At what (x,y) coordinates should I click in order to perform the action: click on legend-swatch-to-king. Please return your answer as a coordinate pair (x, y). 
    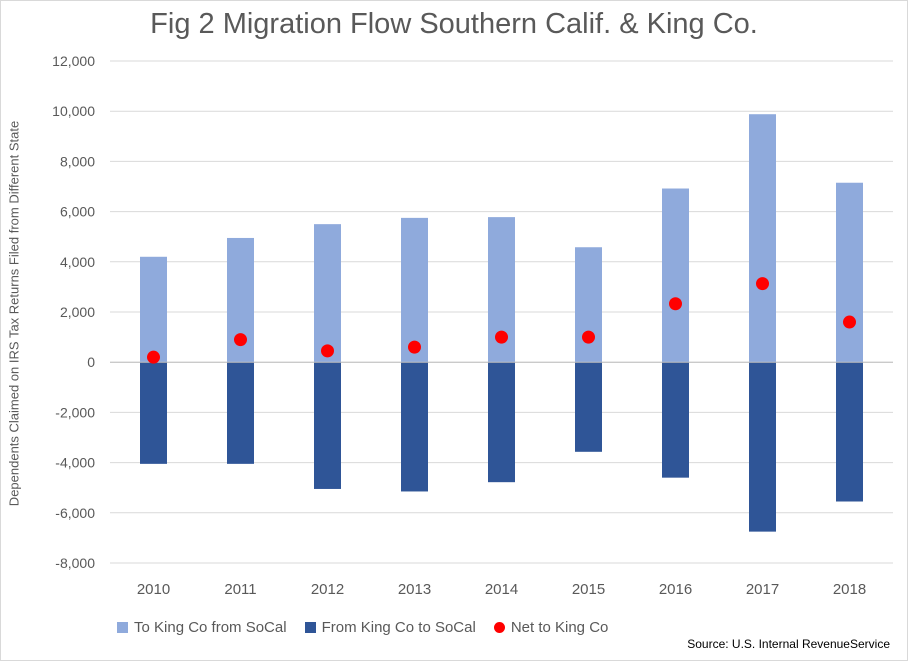
    Looking at the image, I should click on (122, 627).